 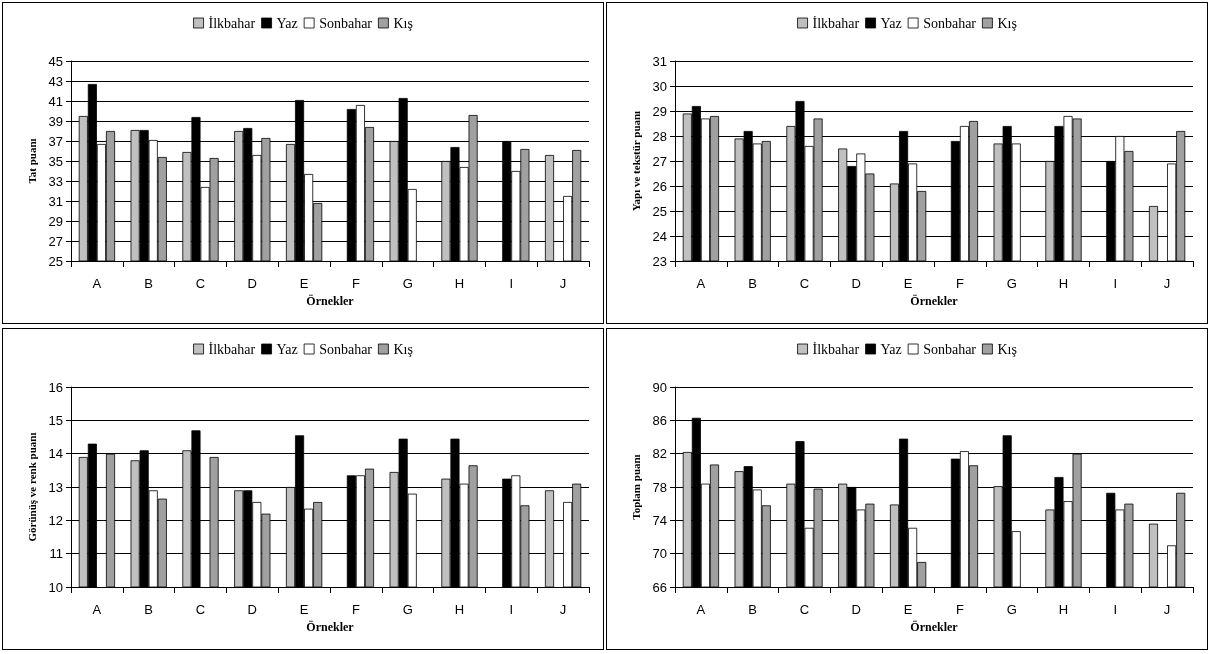 I want to click on y-tick-label: 78, so click(x=659, y=487).